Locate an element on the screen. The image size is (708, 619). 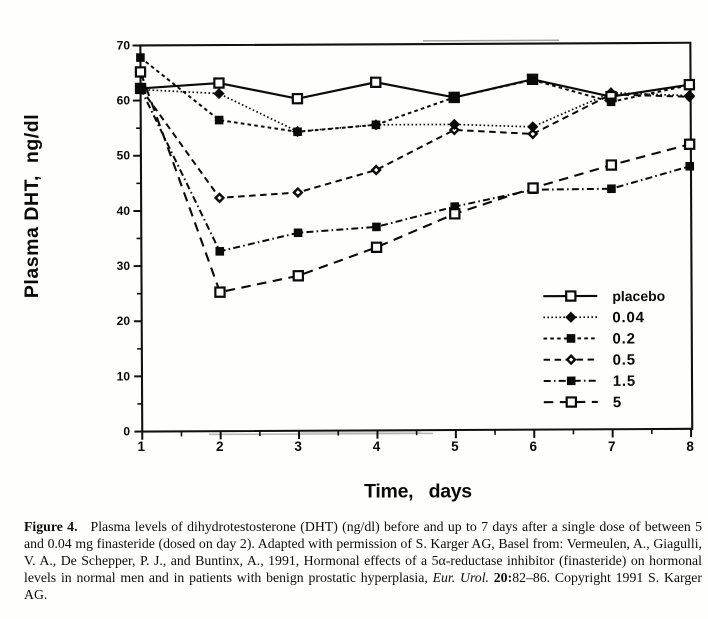
svg-text: 3 is located at coordinates (298, 446).